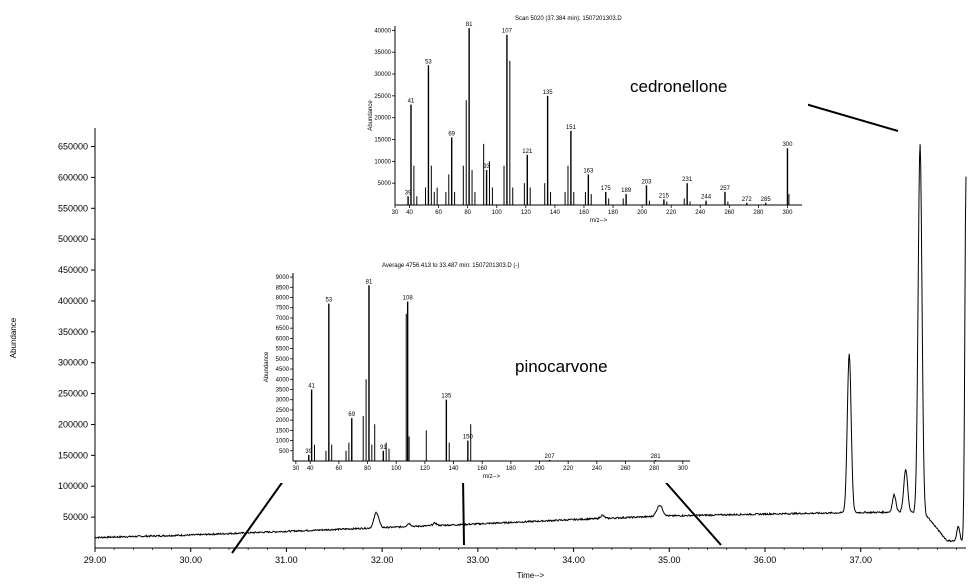 The width and height of the screenshot is (971, 585). I want to click on spectrum-peak-label: 175, so click(606, 189).